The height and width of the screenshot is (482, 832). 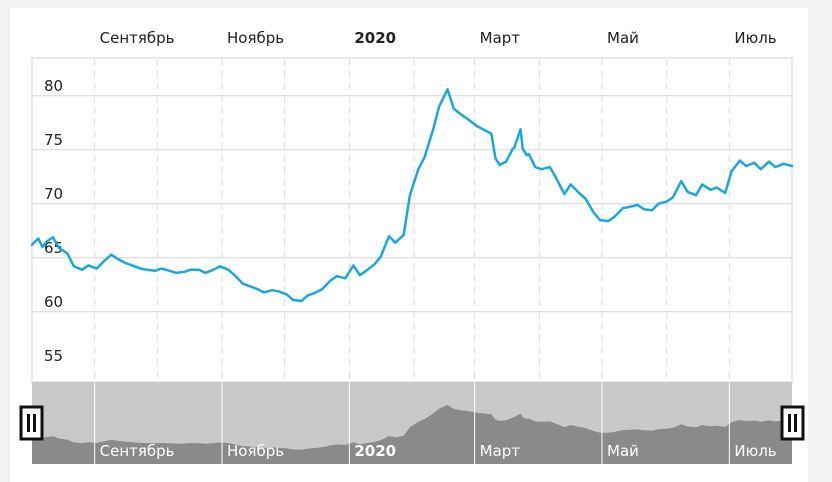 What do you see at coordinates (438, 451) in the screenshot?
I see `navigator-month-labels: Сентябрь Ноябрь 2020 Март Май Июль` at bounding box center [438, 451].